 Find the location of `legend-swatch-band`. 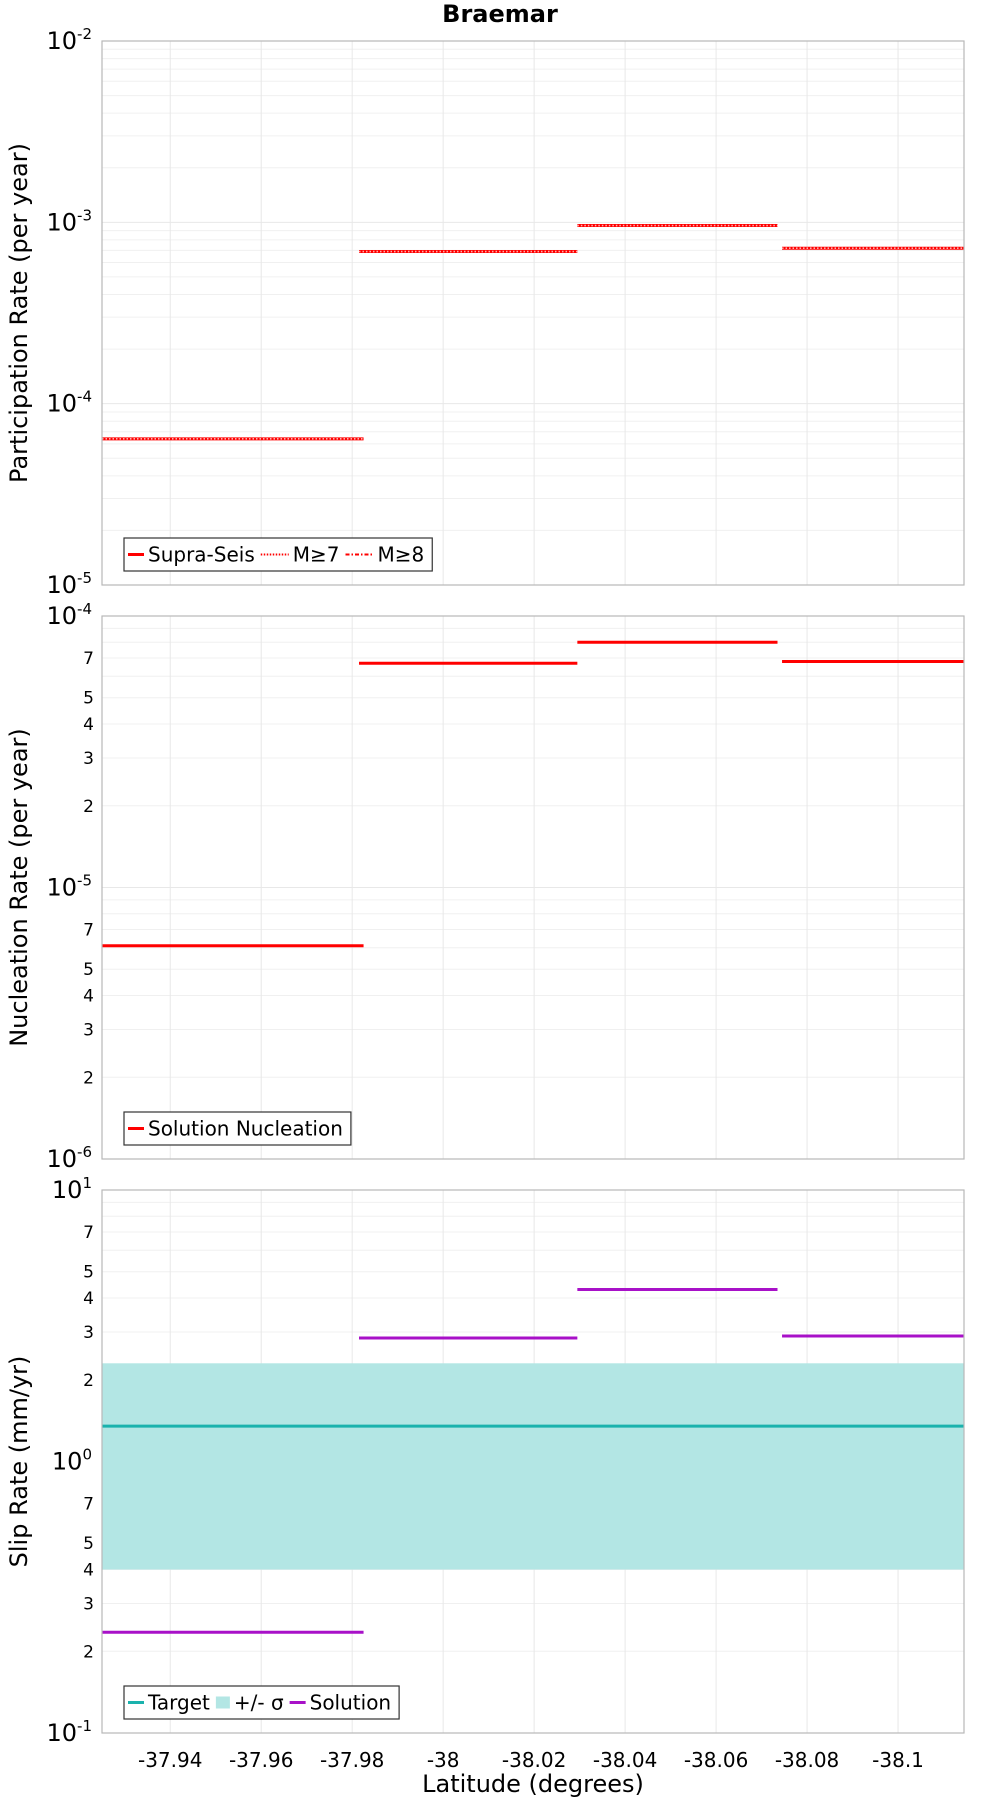

legend-swatch-band is located at coordinates (222, 1702).